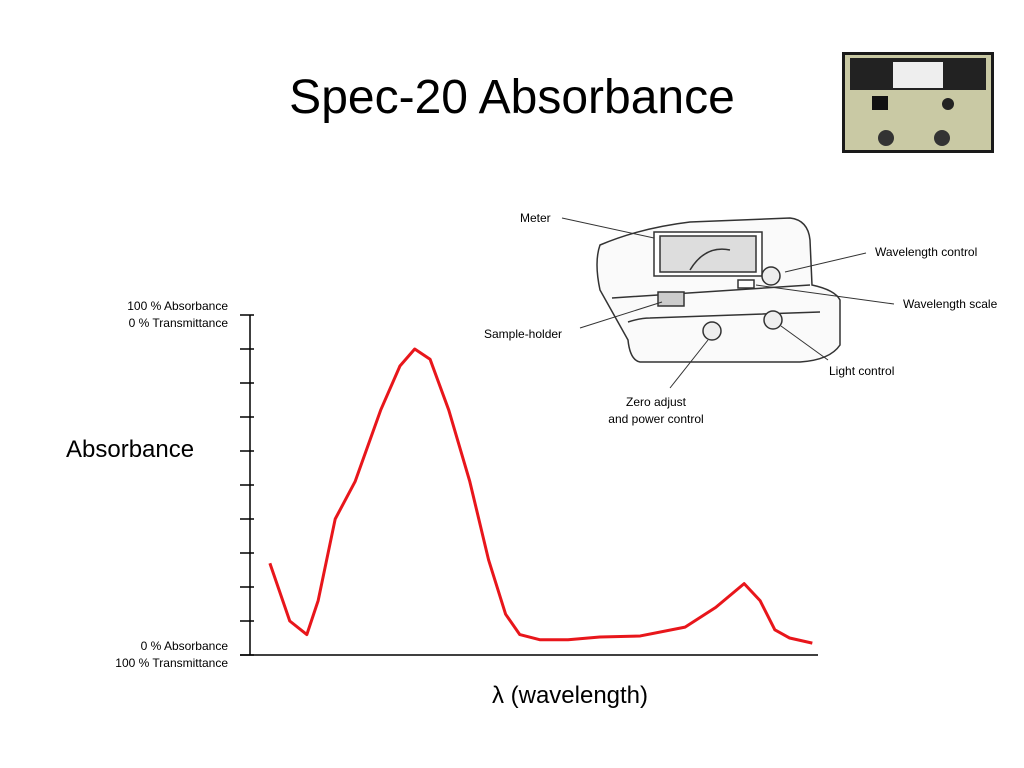 This screenshot has width=1024, height=768. I want to click on diagram-label: Light control, so click(862, 371).